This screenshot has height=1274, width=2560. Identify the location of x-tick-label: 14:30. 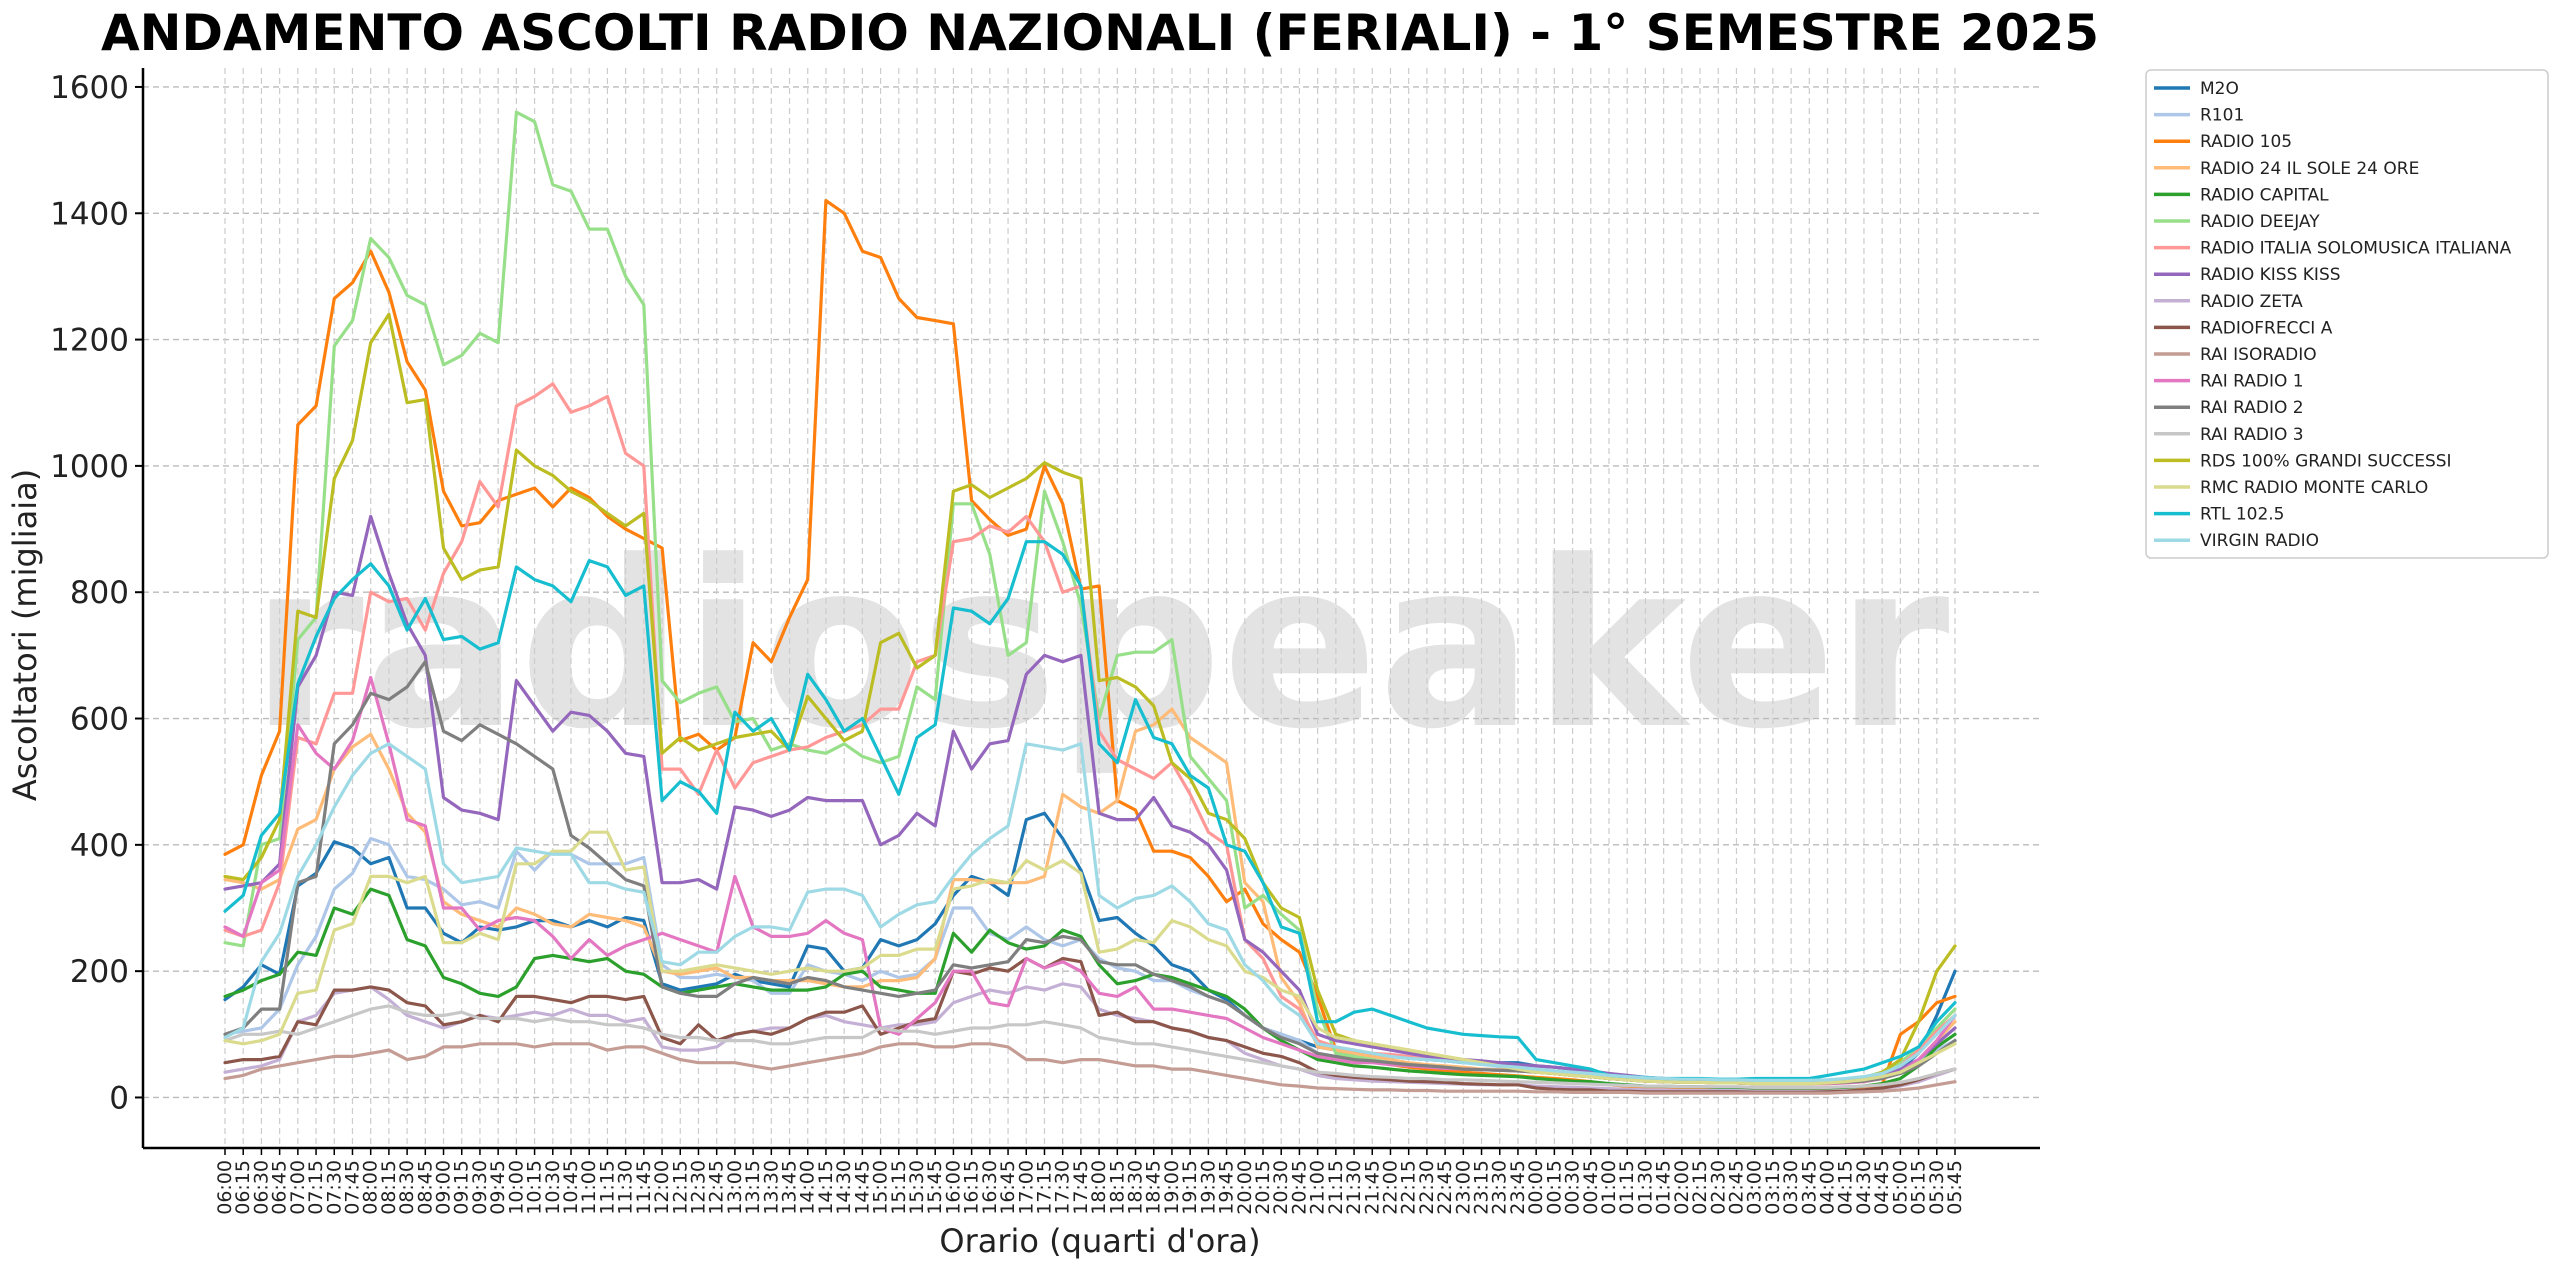
(844, 1187).